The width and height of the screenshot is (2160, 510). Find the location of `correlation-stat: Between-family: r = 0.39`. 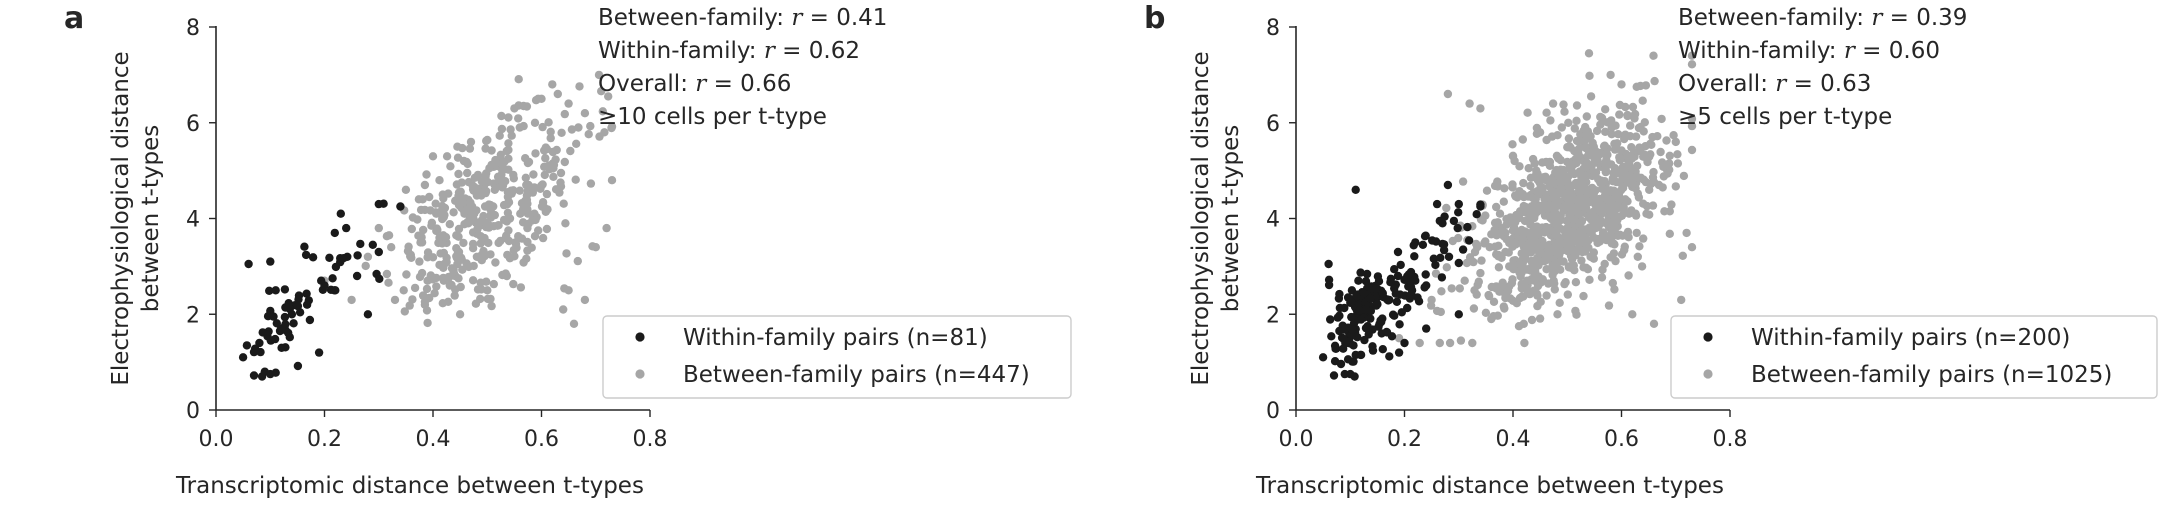

correlation-stat: Between-family: r = 0.39 is located at coordinates (1822, 18).